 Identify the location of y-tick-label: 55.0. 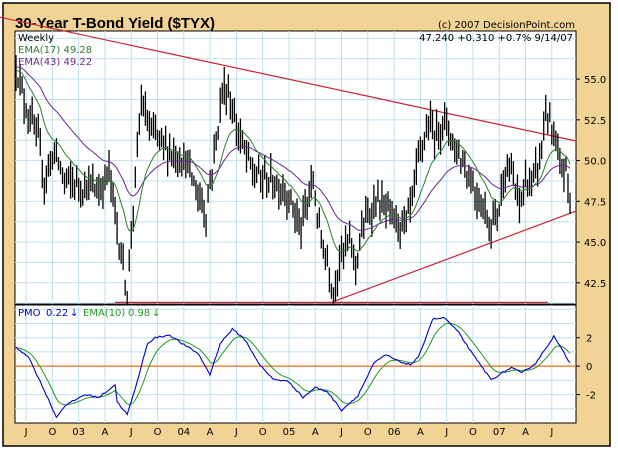
(595, 80).